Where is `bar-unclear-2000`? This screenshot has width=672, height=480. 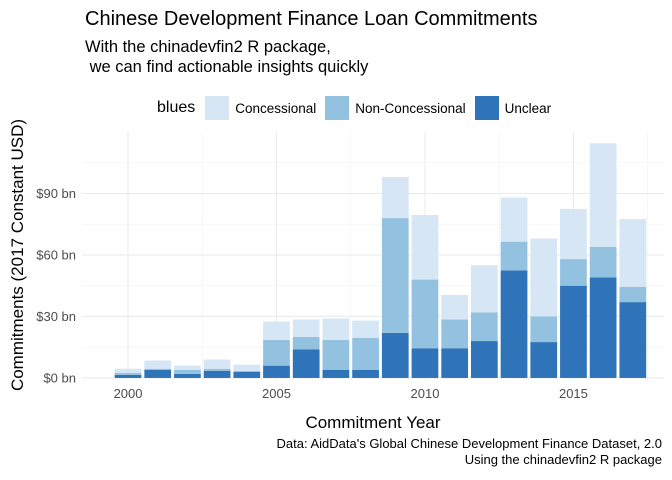
bar-unclear-2000 is located at coordinates (128, 376).